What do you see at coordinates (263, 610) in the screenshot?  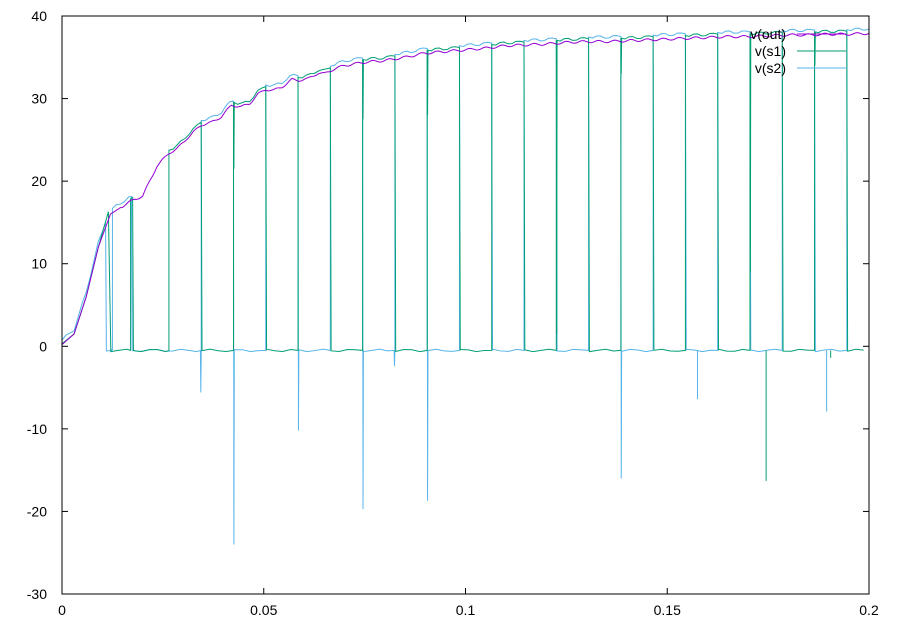 I see `x-tick-label: 0.05` at bounding box center [263, 610].